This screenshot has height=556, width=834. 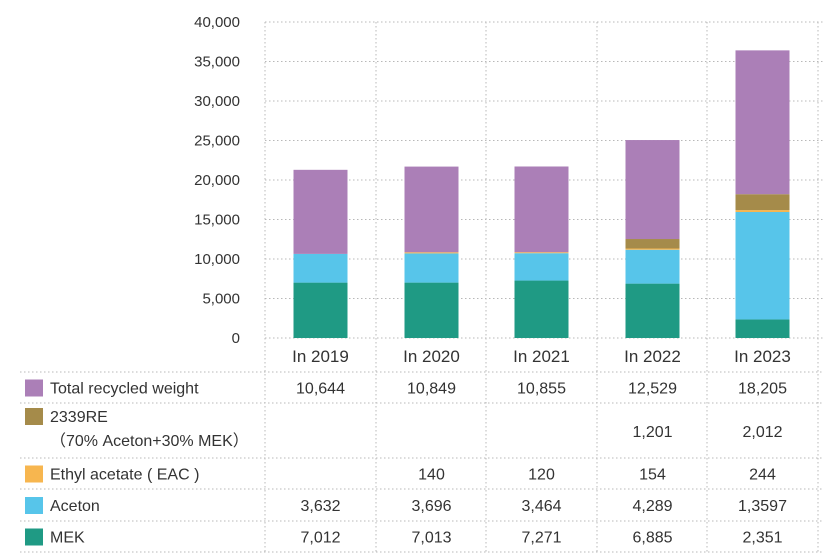 What do you see at coordinates (217, 22) in the screenshot?
I see `y-tick-label: 40,000` at bounding box center [217, 22].